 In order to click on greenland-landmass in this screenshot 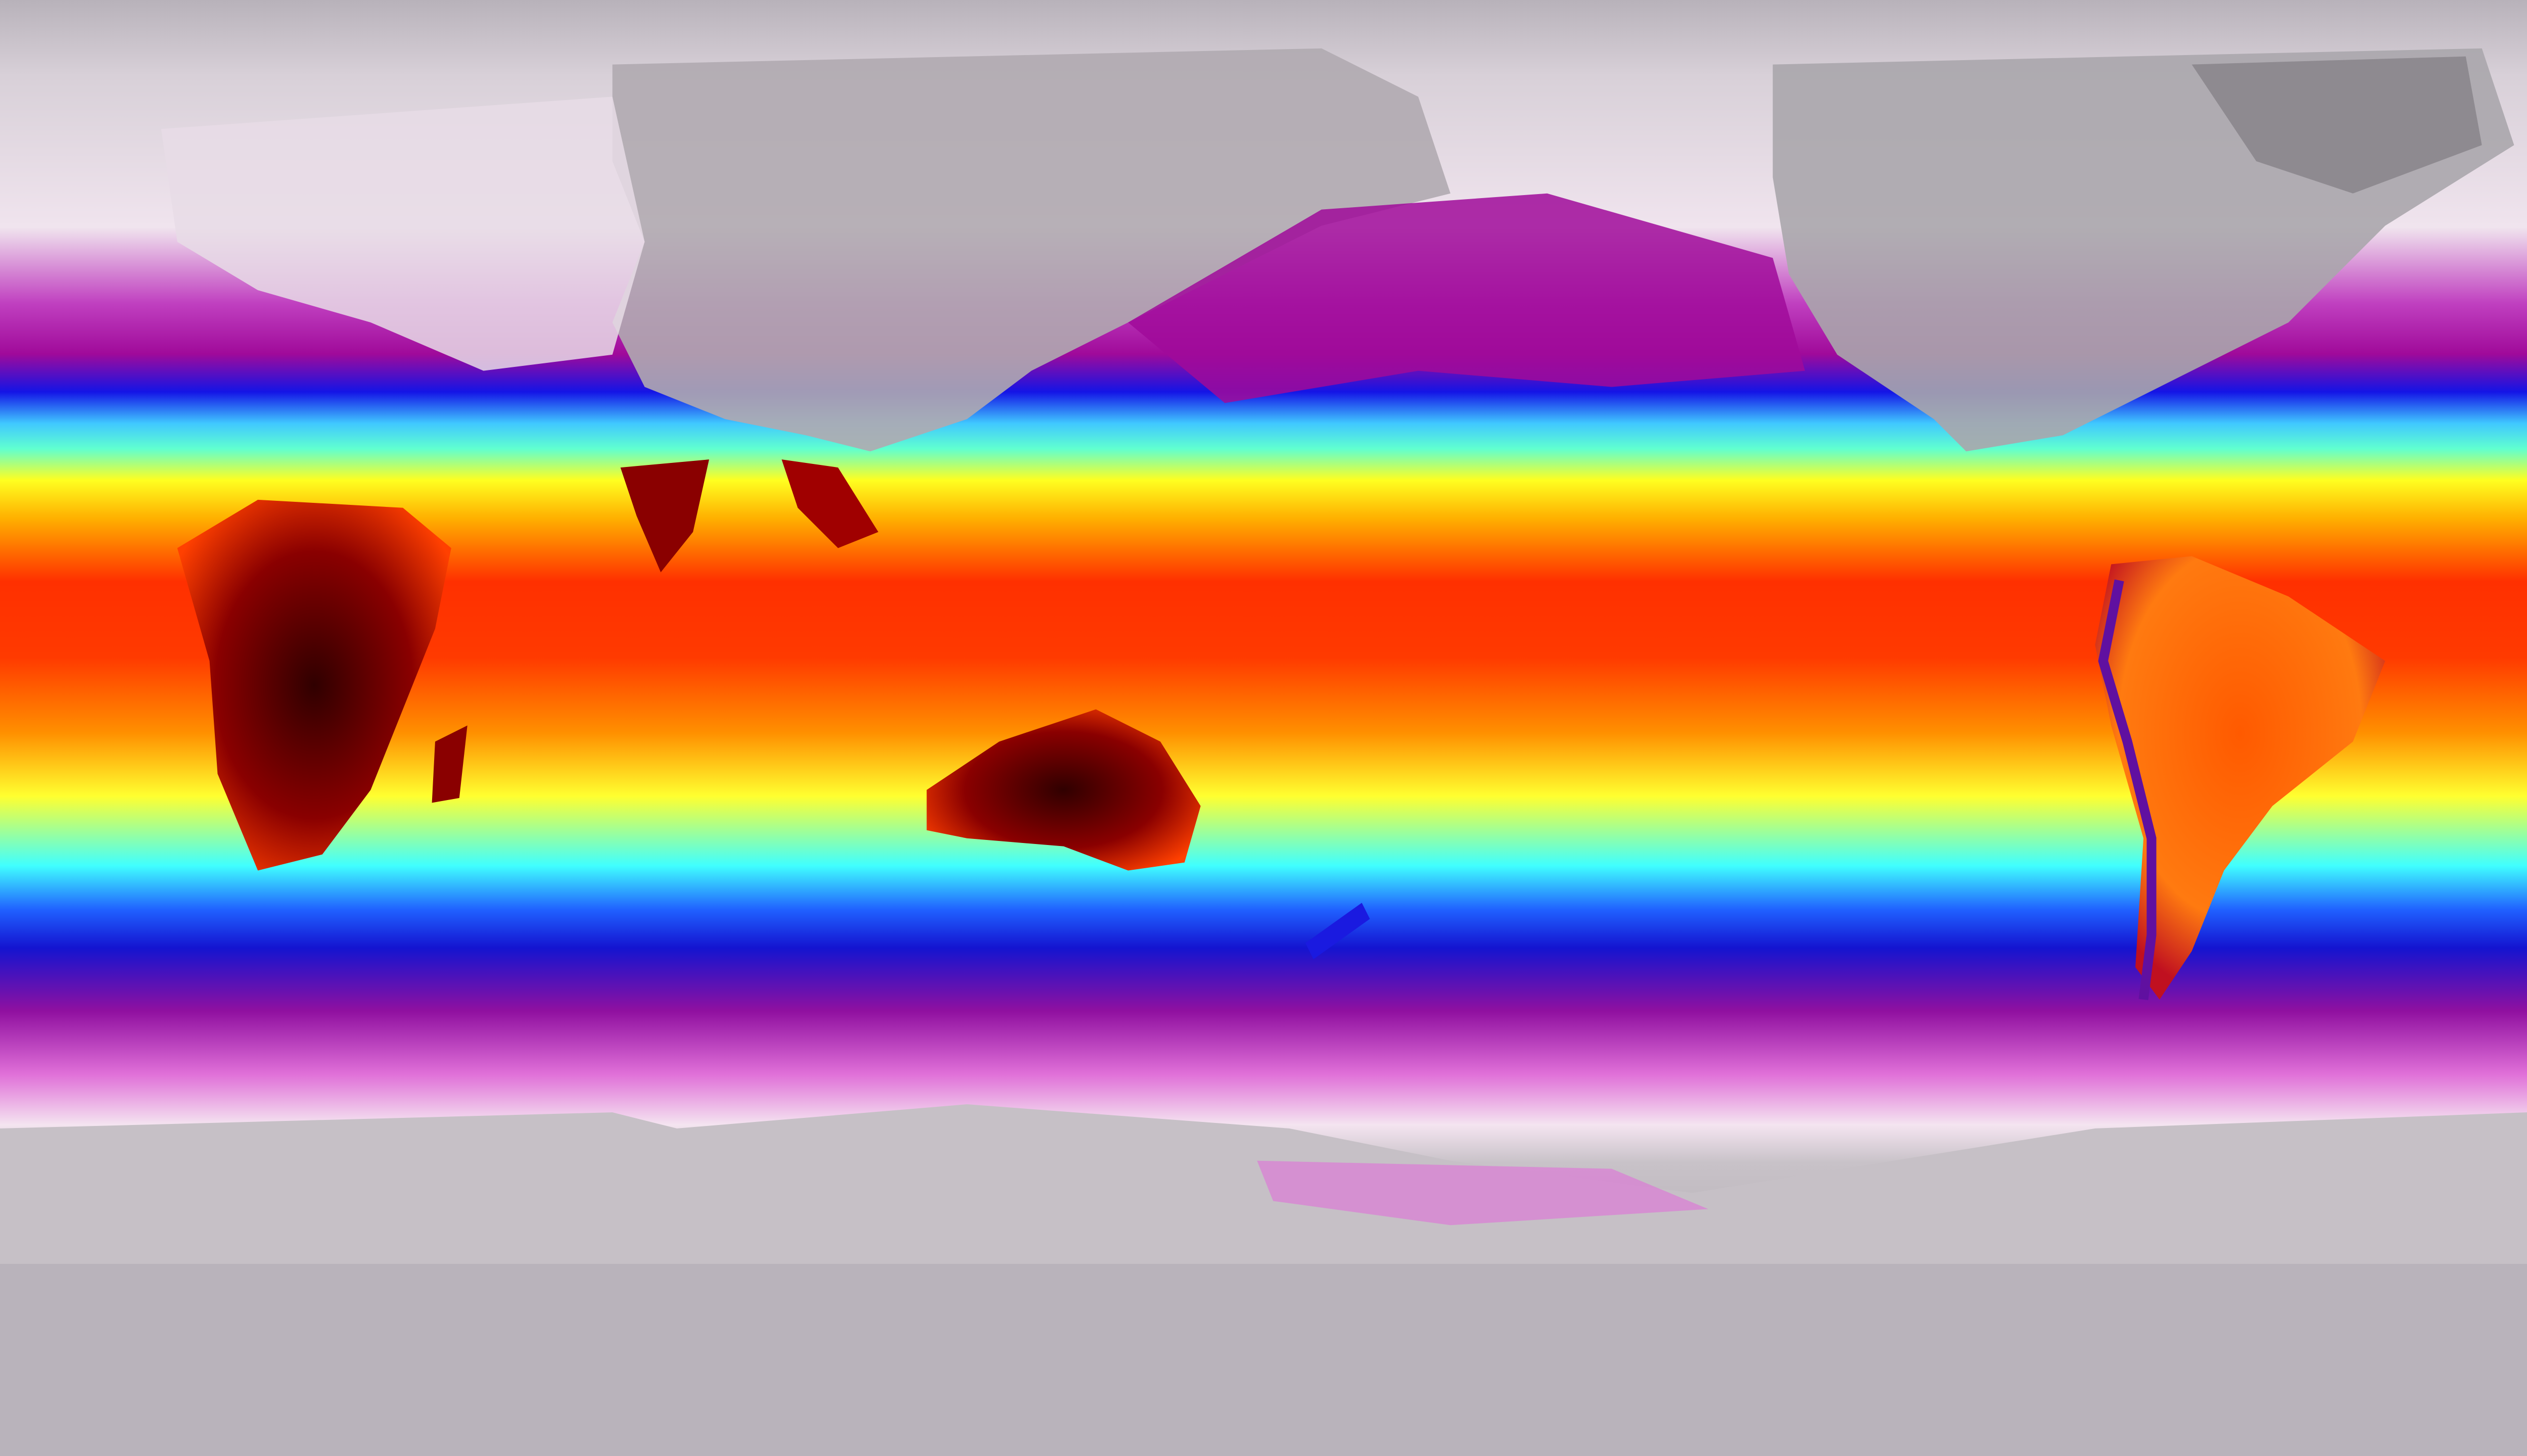, I will do `click(2336, 125)`.